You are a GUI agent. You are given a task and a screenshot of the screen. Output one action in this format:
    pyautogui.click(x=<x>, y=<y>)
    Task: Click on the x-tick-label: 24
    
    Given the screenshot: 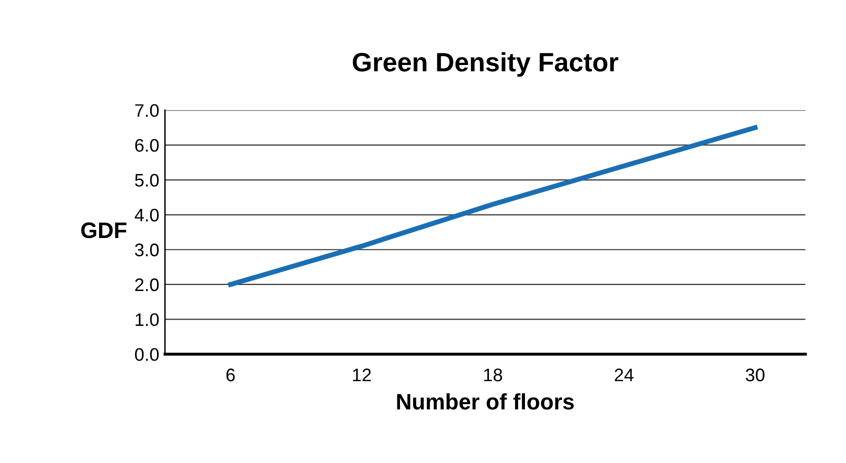 What is the action you would take?
    pyautogui.click(x=624, y=375)
    